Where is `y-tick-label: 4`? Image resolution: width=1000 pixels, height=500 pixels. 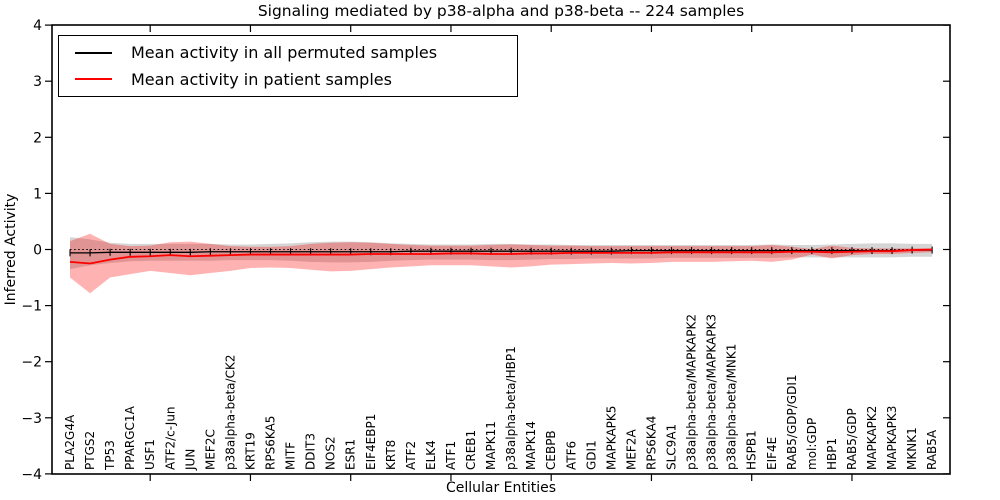
y-tick-label: 4 is located at coordinates (37, 26).